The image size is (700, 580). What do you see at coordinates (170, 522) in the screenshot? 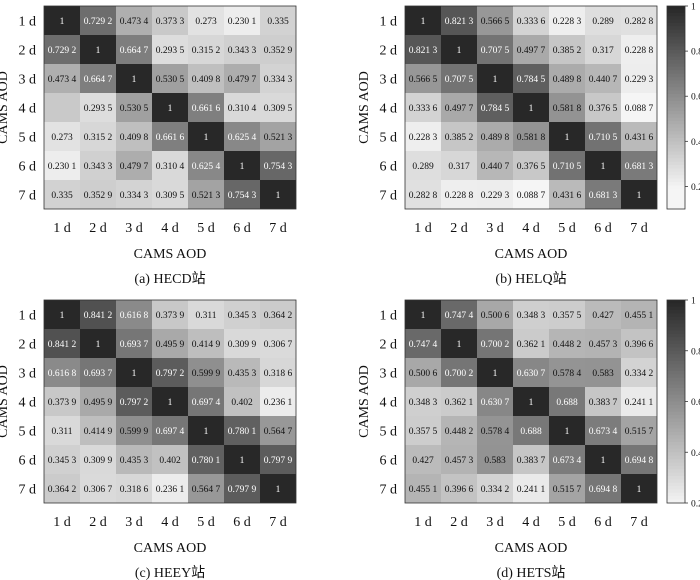
I see `x-tick-label: 4 d` at bounding box center [170, 522].